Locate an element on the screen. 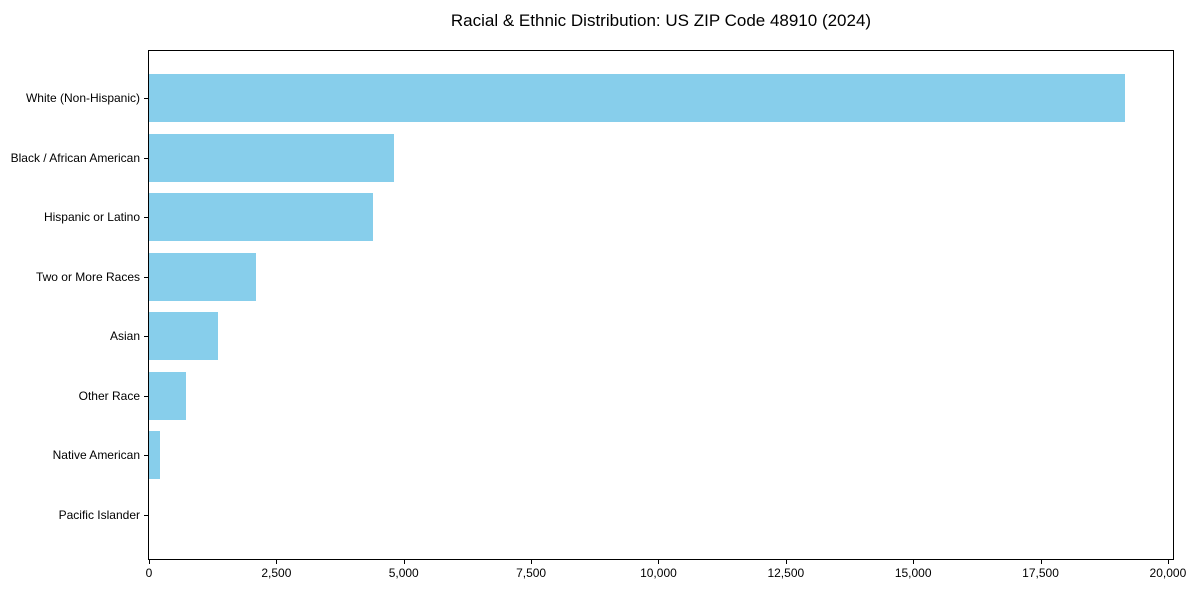 This screenshot has height=600, width=1200. x-tick-label: 0 is located at coordinates (149, 573).